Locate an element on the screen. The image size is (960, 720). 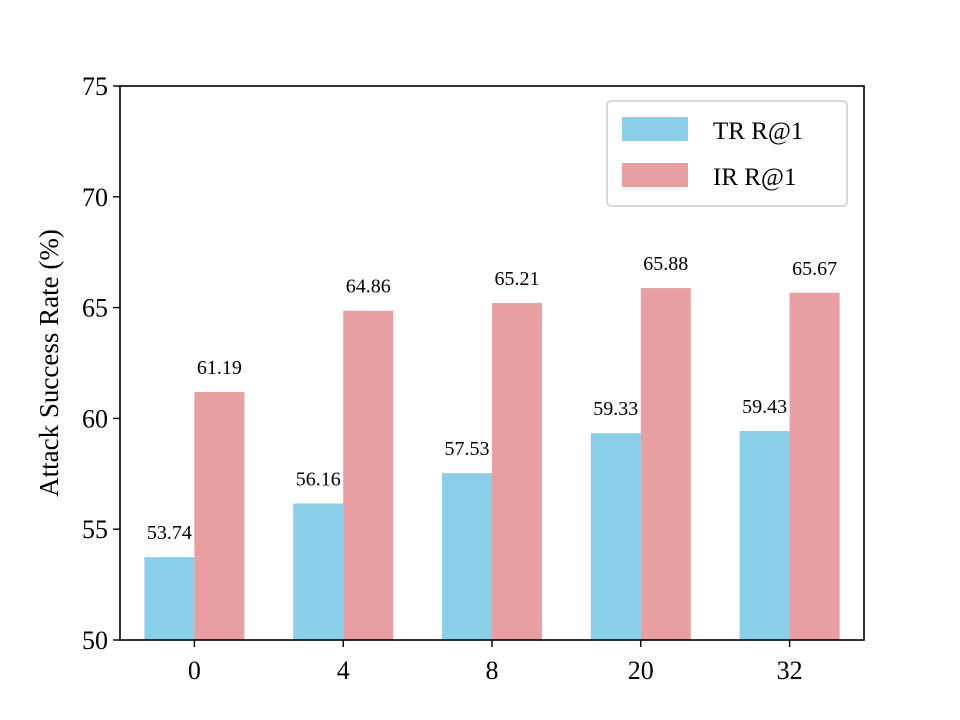
data-label-ir-32: 65.67 is located at coordinates (814, 269).